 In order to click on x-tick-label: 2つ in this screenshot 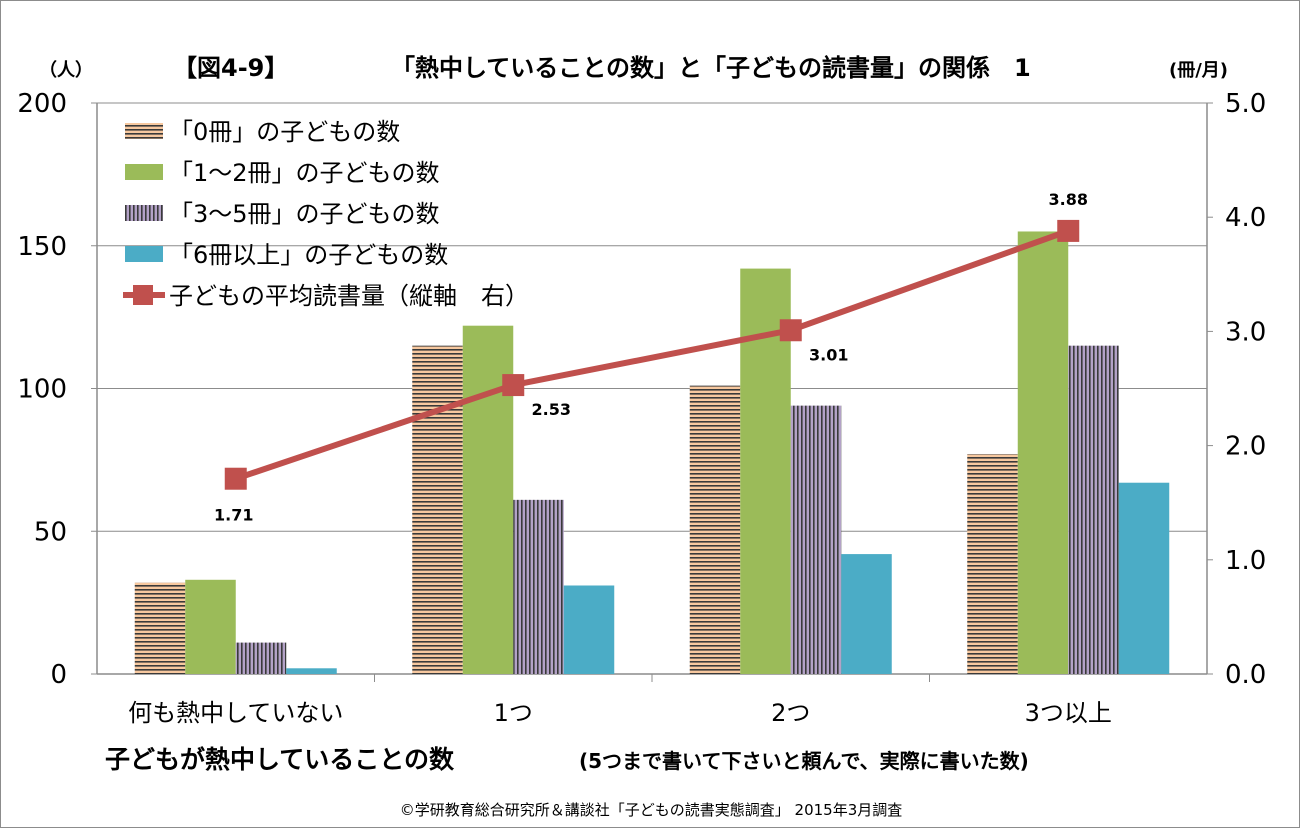, I will do `click(790, 713)`.